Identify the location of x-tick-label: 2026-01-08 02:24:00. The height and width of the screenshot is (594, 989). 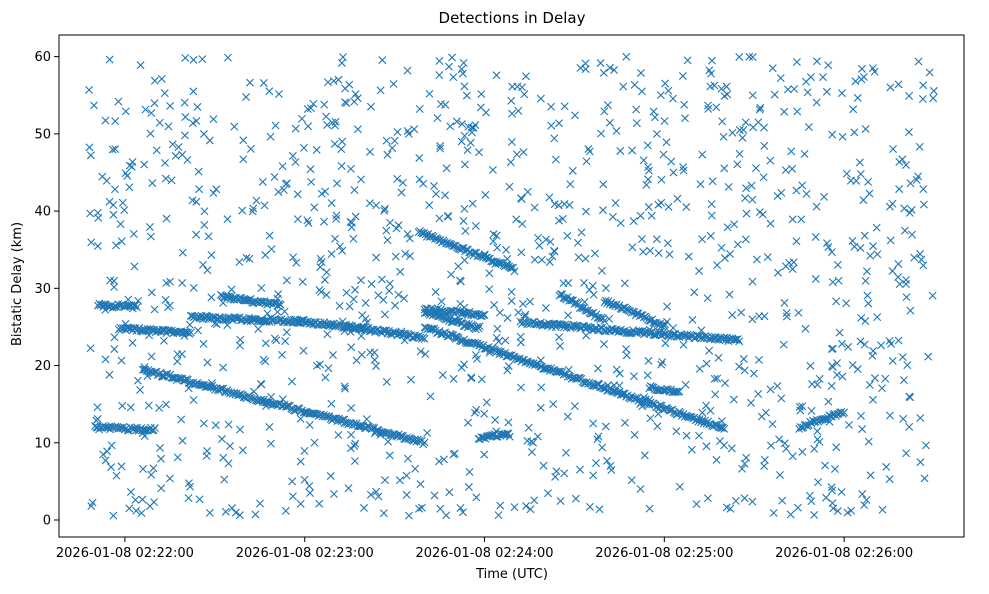
(484, 553).